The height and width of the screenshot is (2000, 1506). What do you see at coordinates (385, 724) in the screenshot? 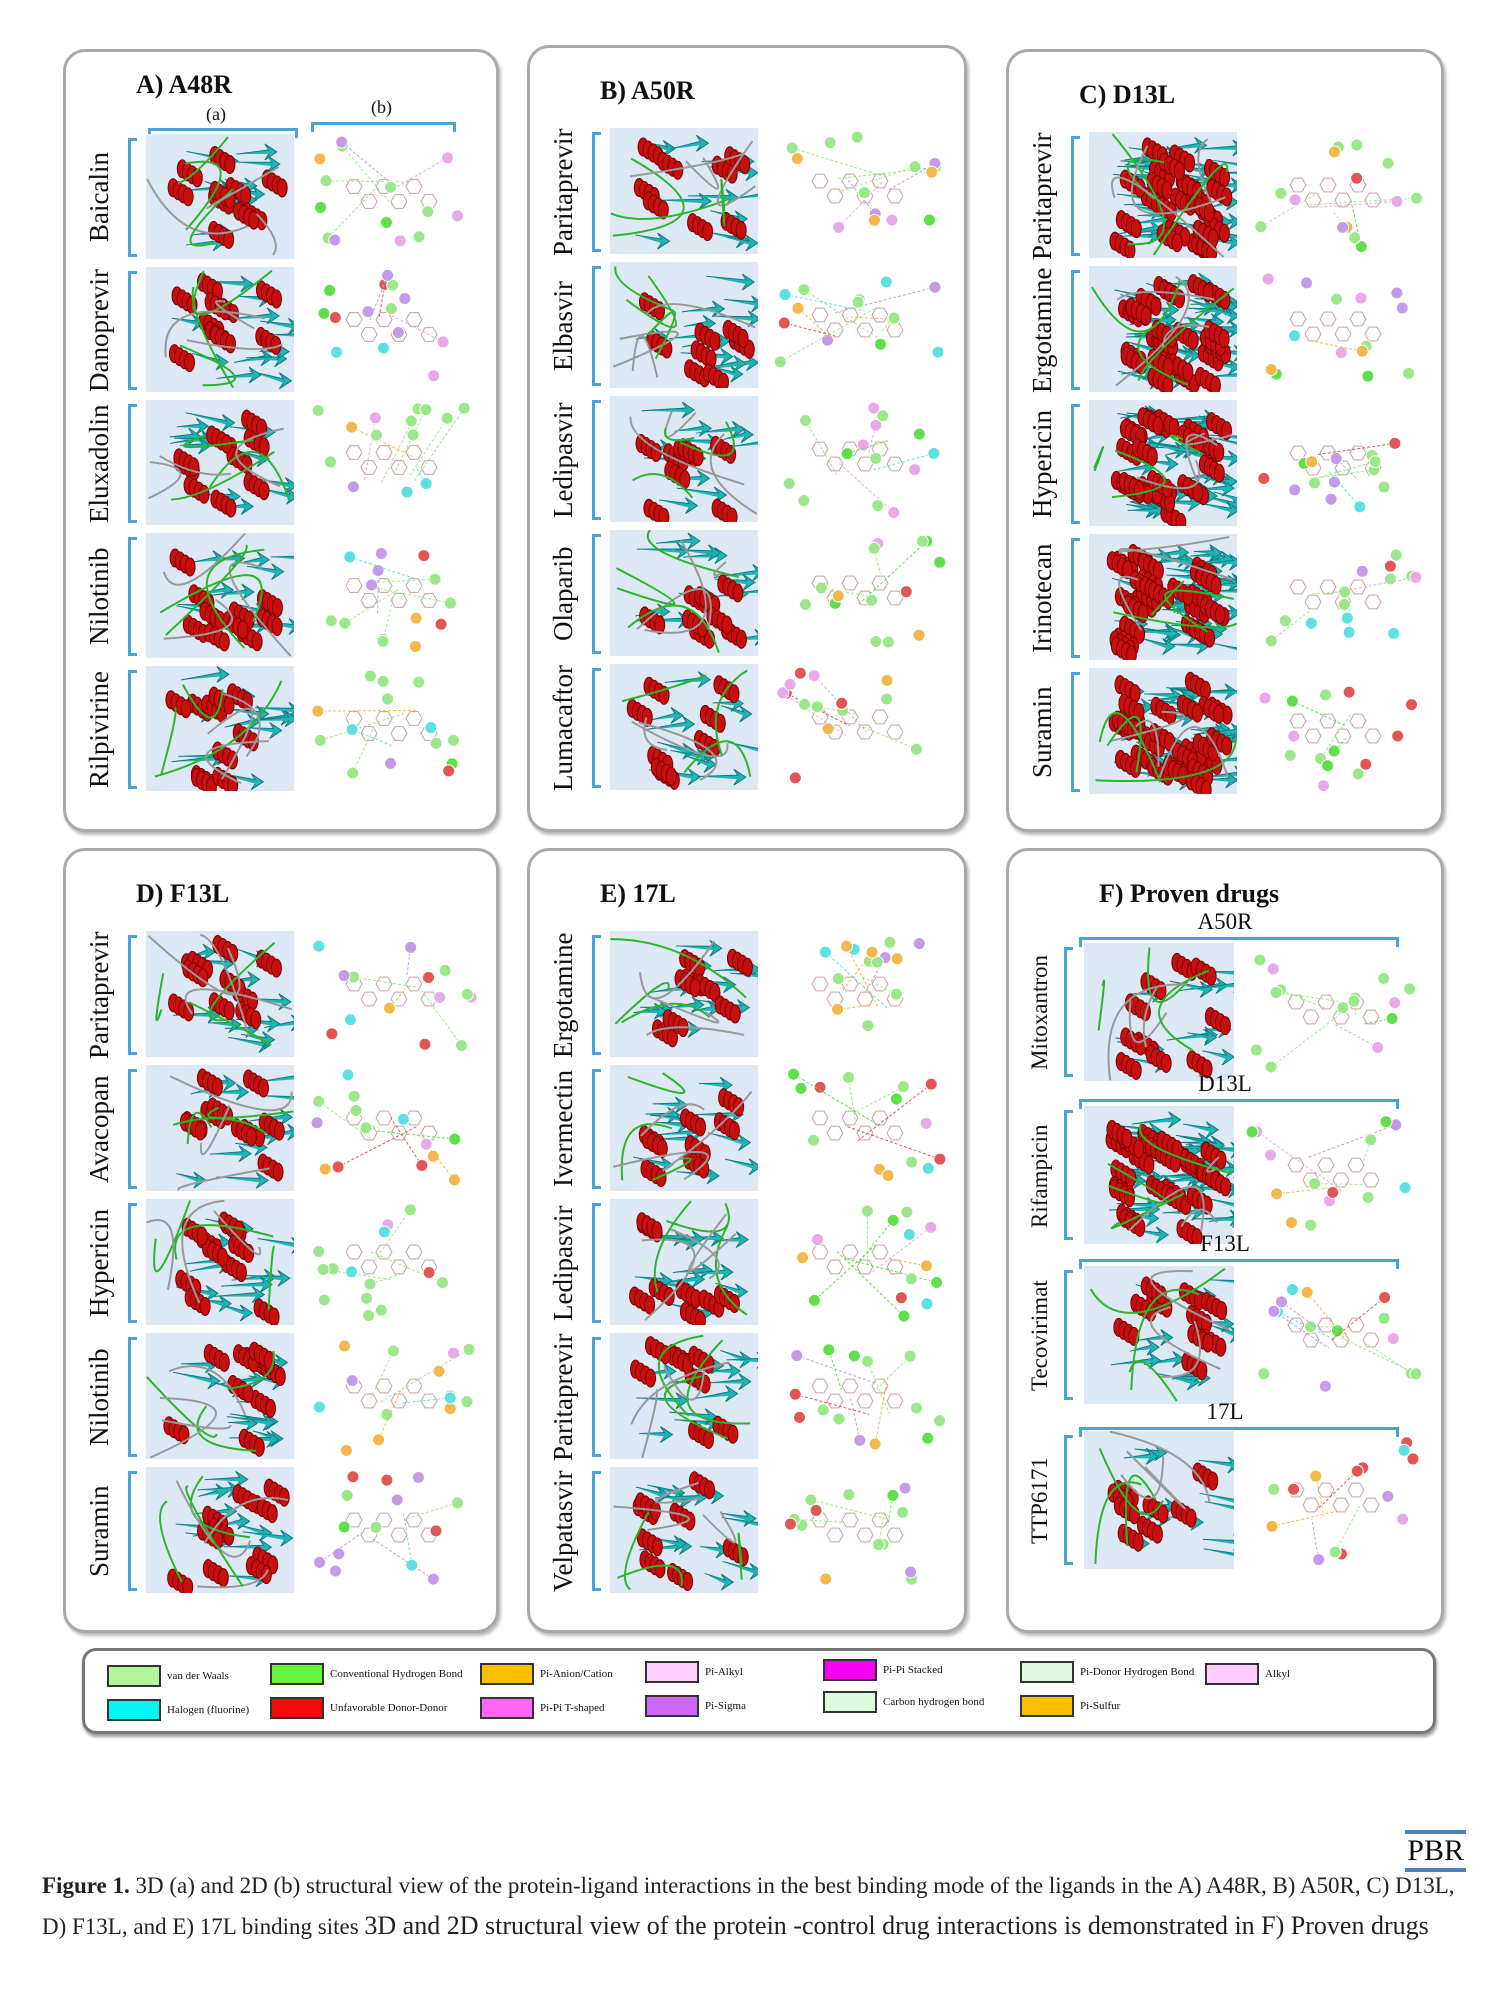
I see `interaction-diagram-2d` at bounding box center [385, 724].